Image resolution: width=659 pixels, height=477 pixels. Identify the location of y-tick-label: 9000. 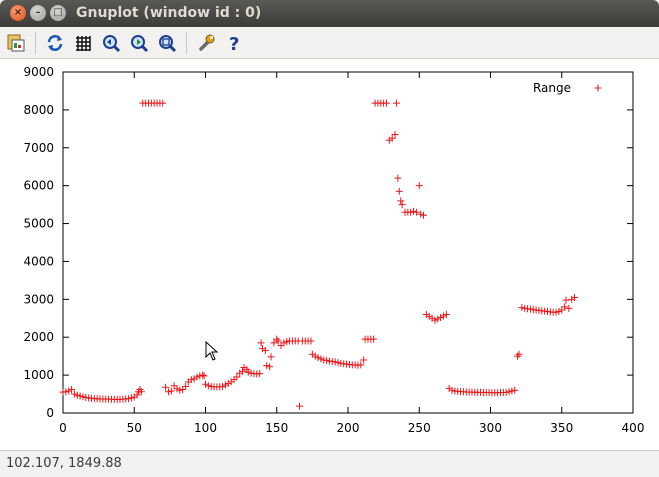
(38, 72).